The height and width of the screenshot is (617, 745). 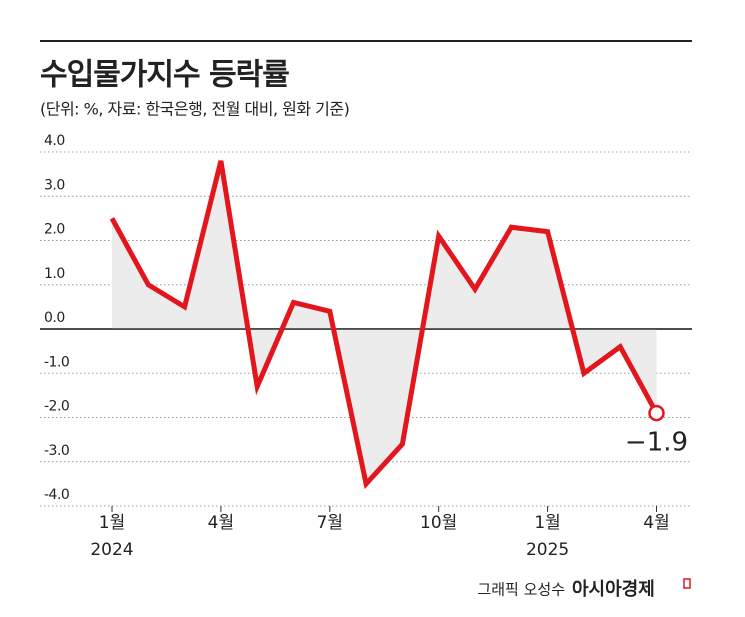 I want to click on y-tick-label: -1.0, so click(x=56, y=362).